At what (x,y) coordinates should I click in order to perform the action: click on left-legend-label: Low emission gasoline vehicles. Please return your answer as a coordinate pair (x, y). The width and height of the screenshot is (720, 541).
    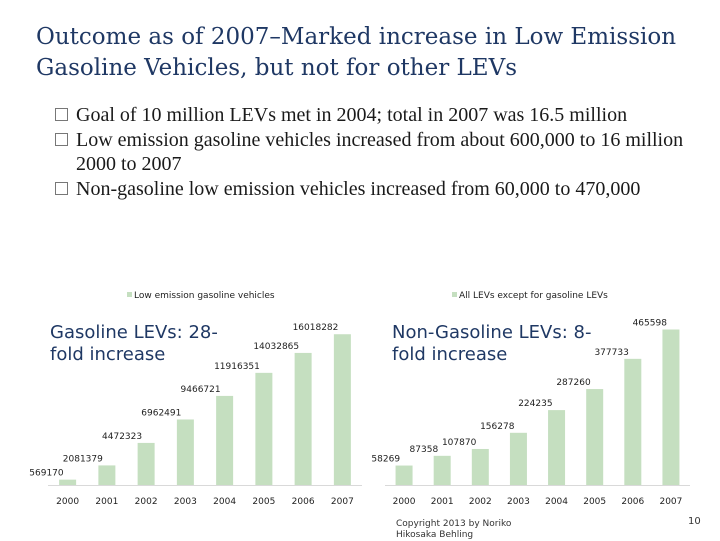
    Looking at the image, I should click on (204, 296).